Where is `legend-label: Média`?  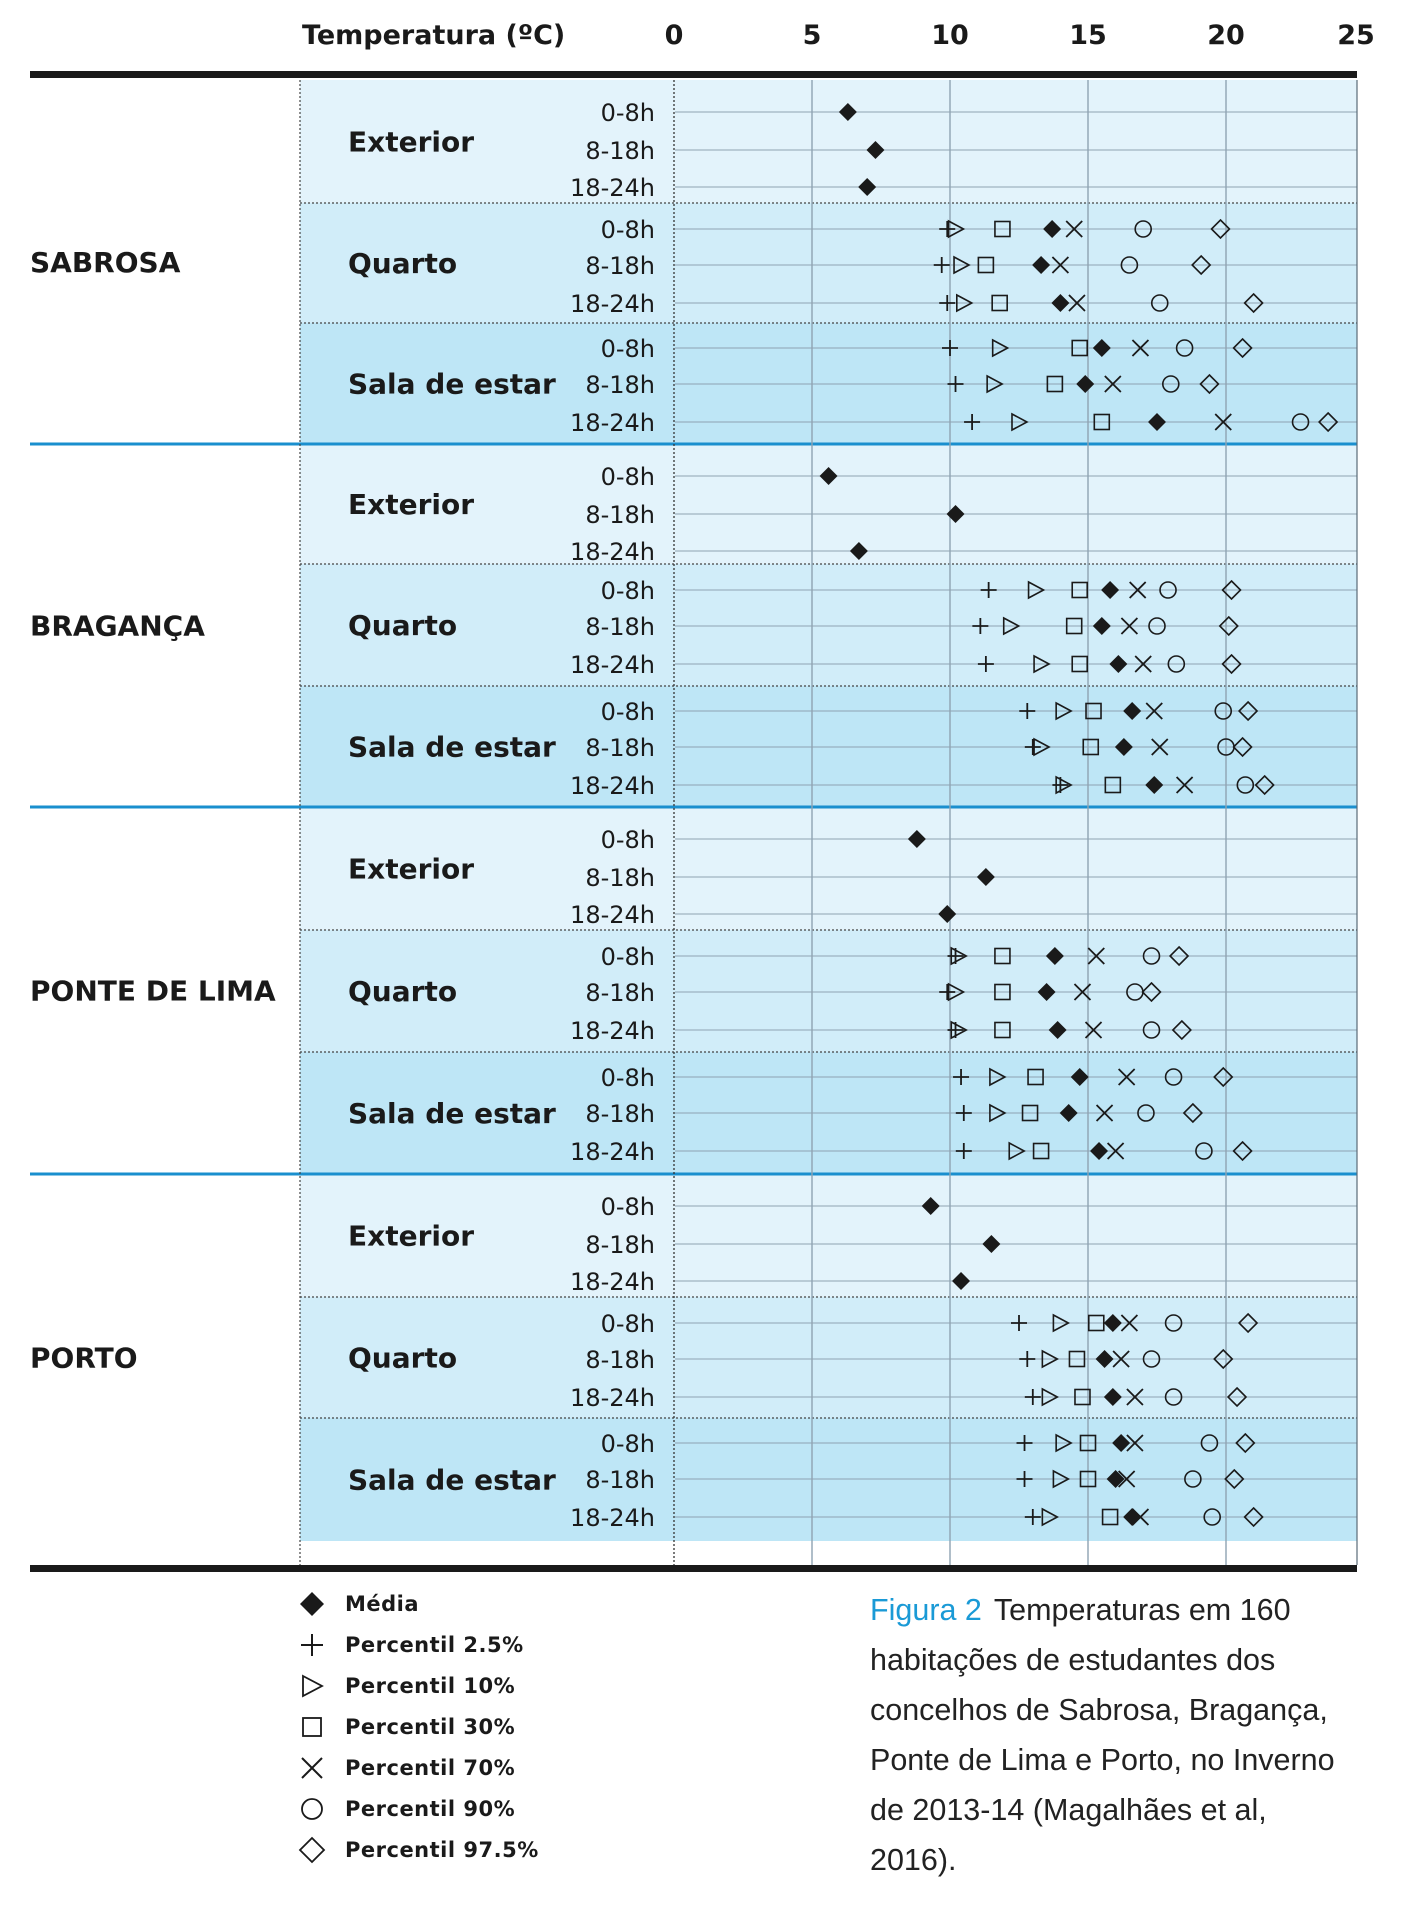
legend-label: Média is located at coordinates (382, 1604).